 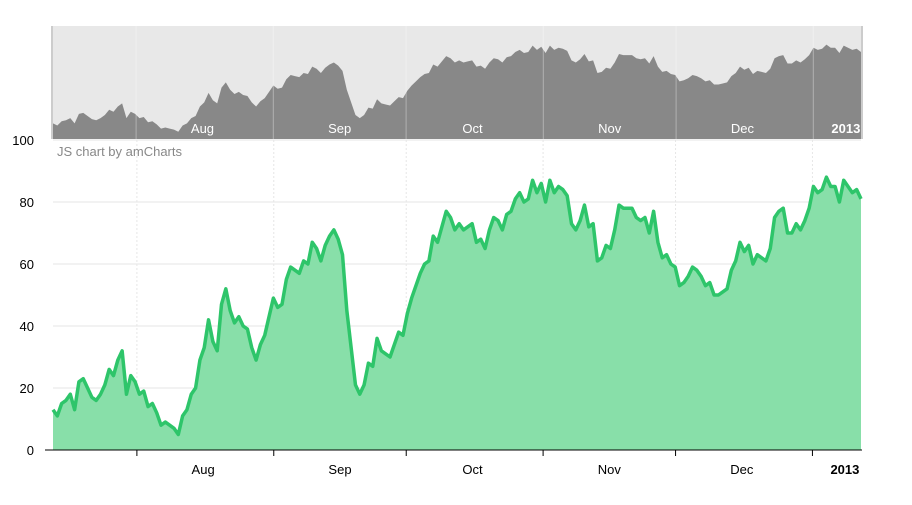 I want to click on scrollbar-month-label: Nov, so click(x=610, y=128).